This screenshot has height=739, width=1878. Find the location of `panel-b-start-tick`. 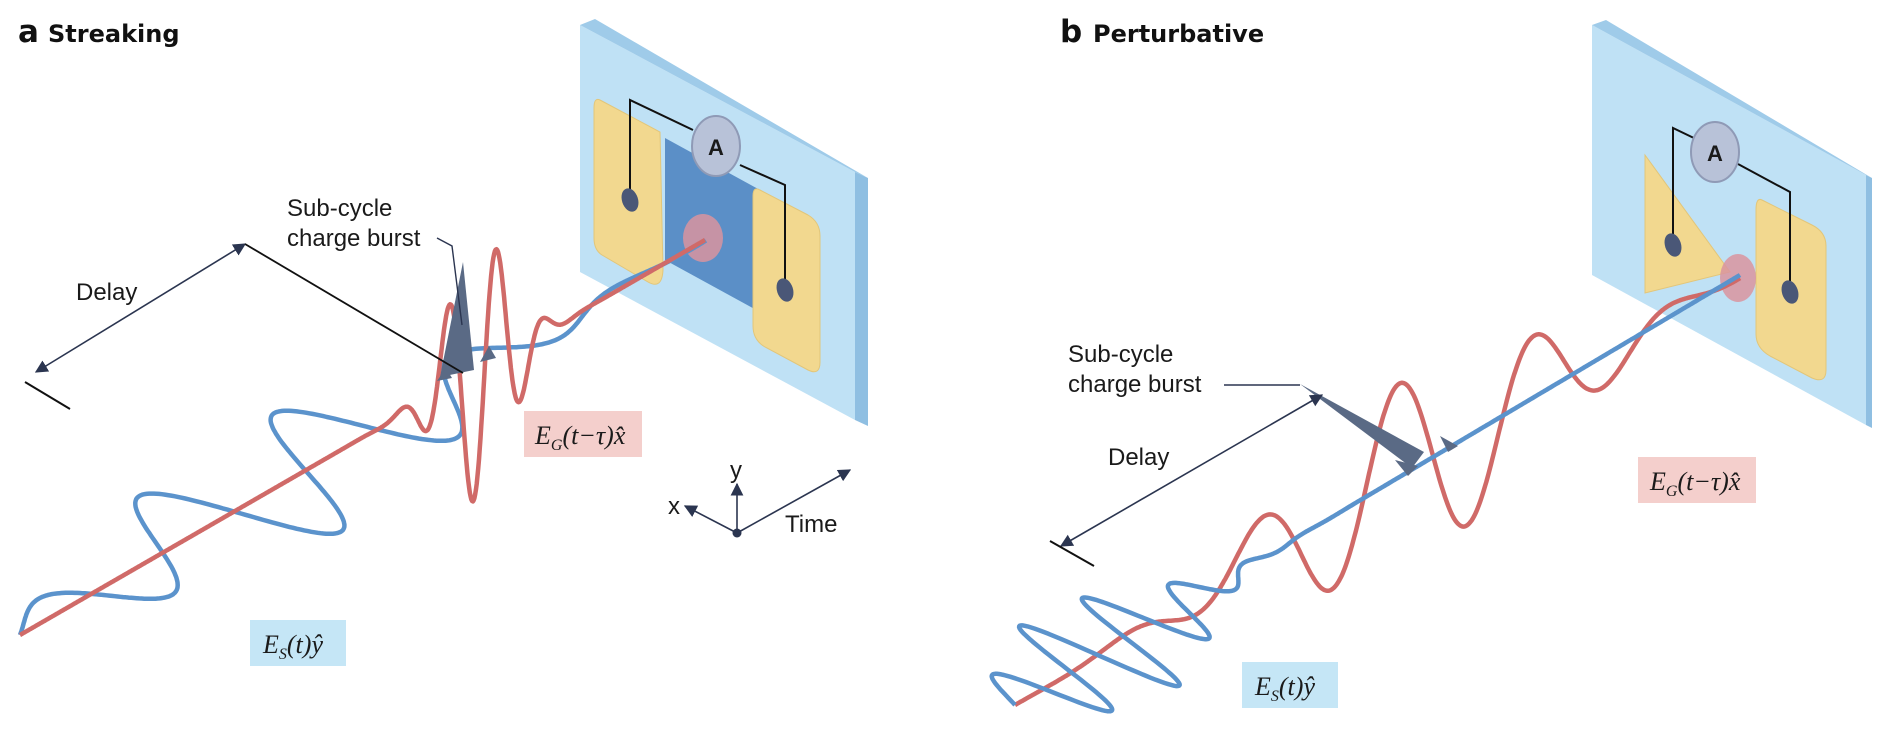

panel-b-start-tick is located at coordinates (1072, 553).